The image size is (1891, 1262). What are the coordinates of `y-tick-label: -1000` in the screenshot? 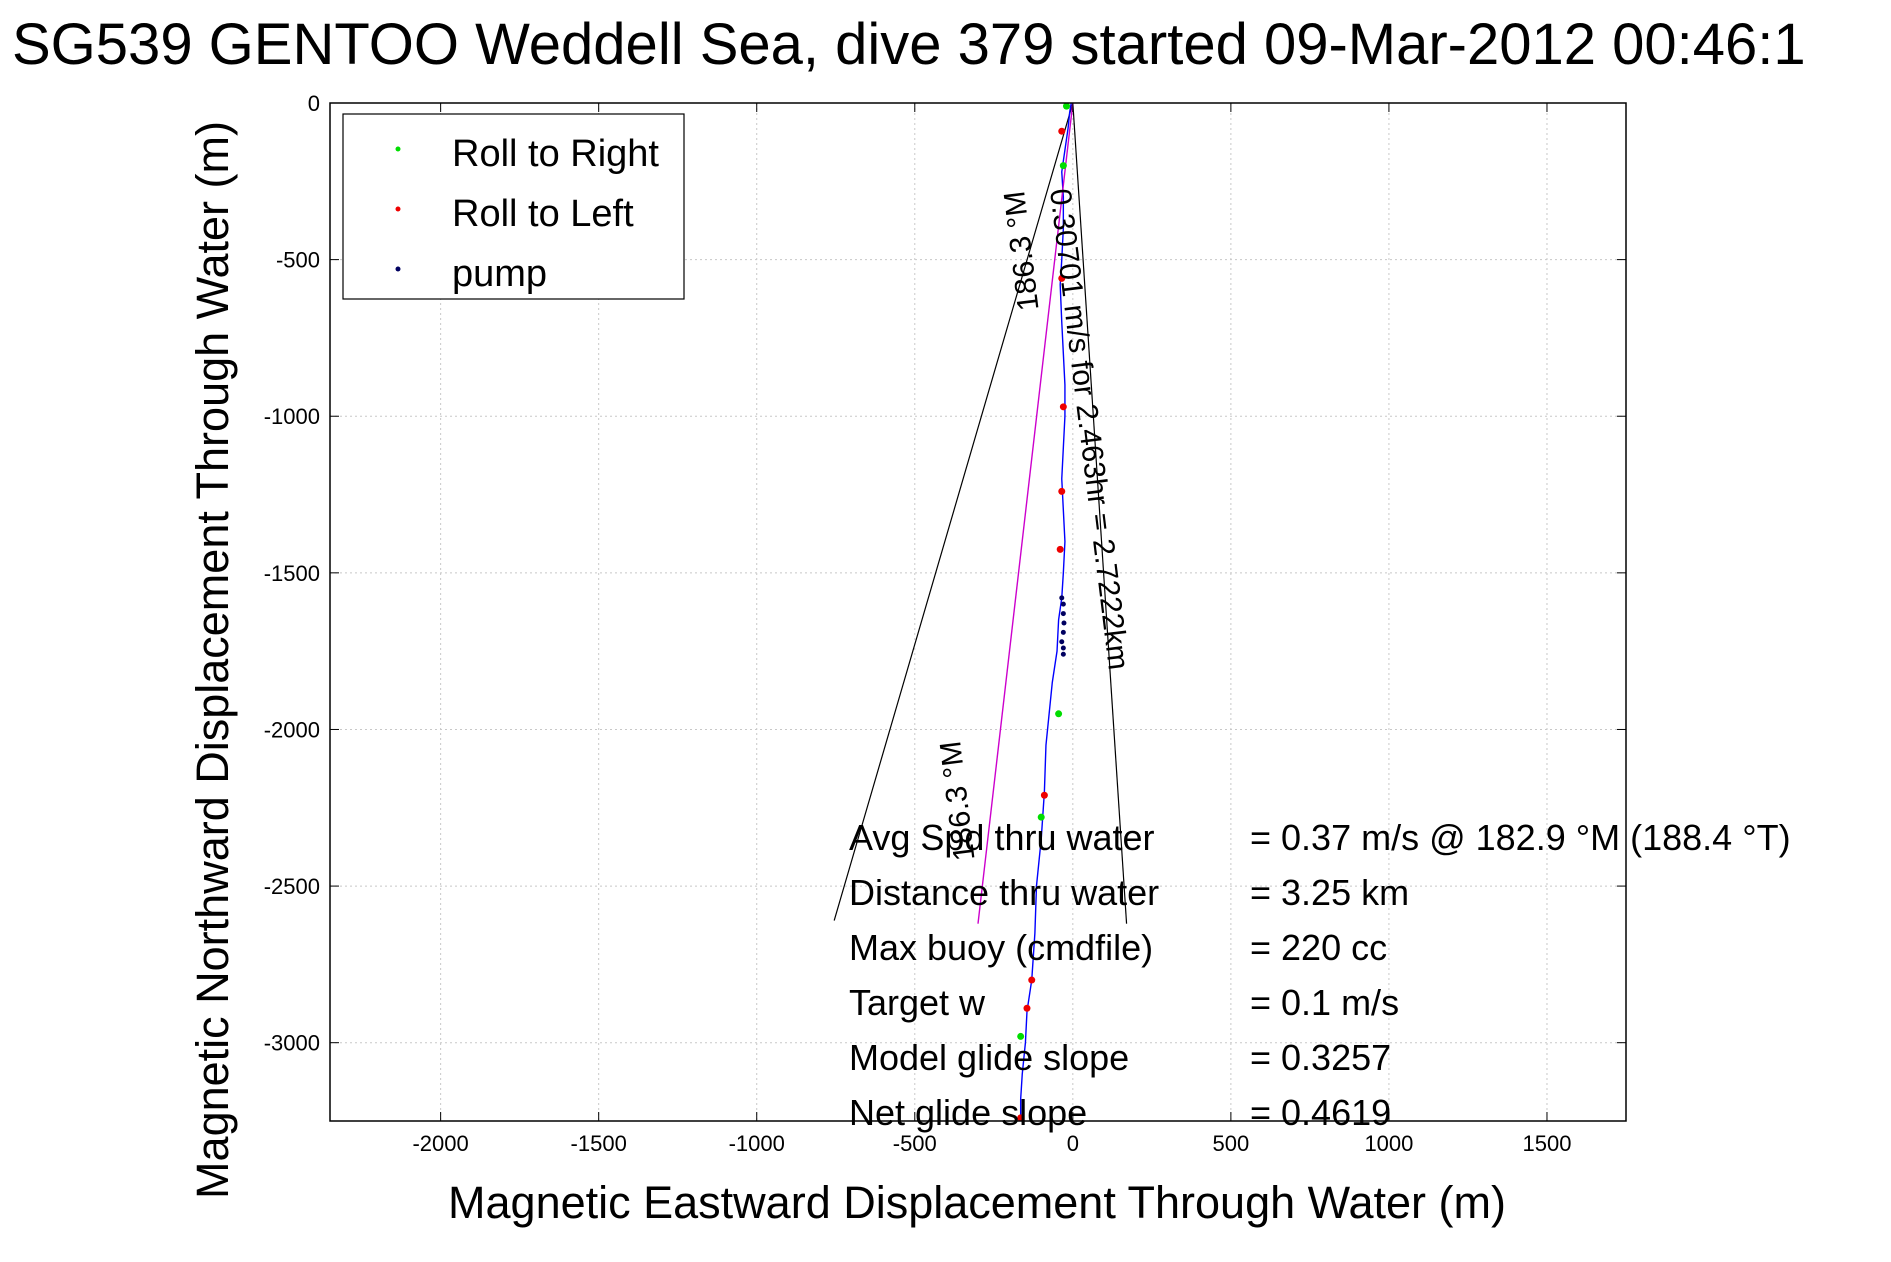 It's located at (292, 416).